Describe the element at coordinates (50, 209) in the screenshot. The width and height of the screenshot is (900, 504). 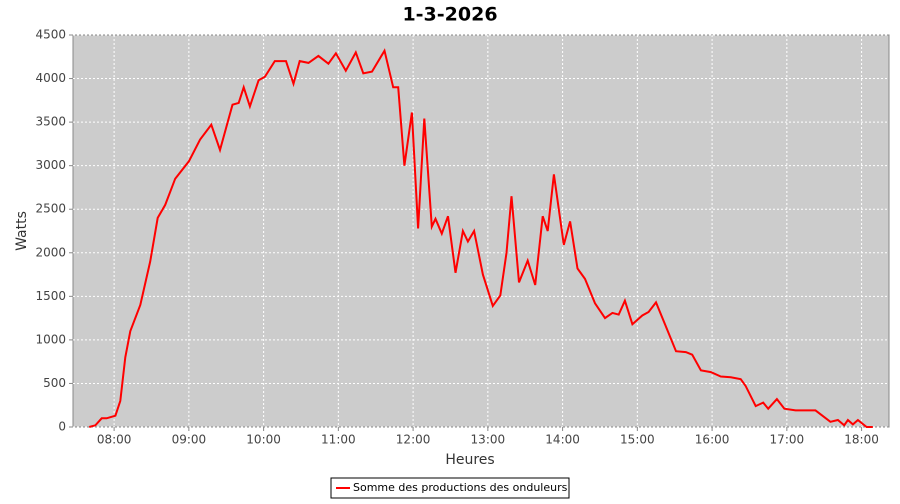
I see `y-tick-label: 2500` at that location.